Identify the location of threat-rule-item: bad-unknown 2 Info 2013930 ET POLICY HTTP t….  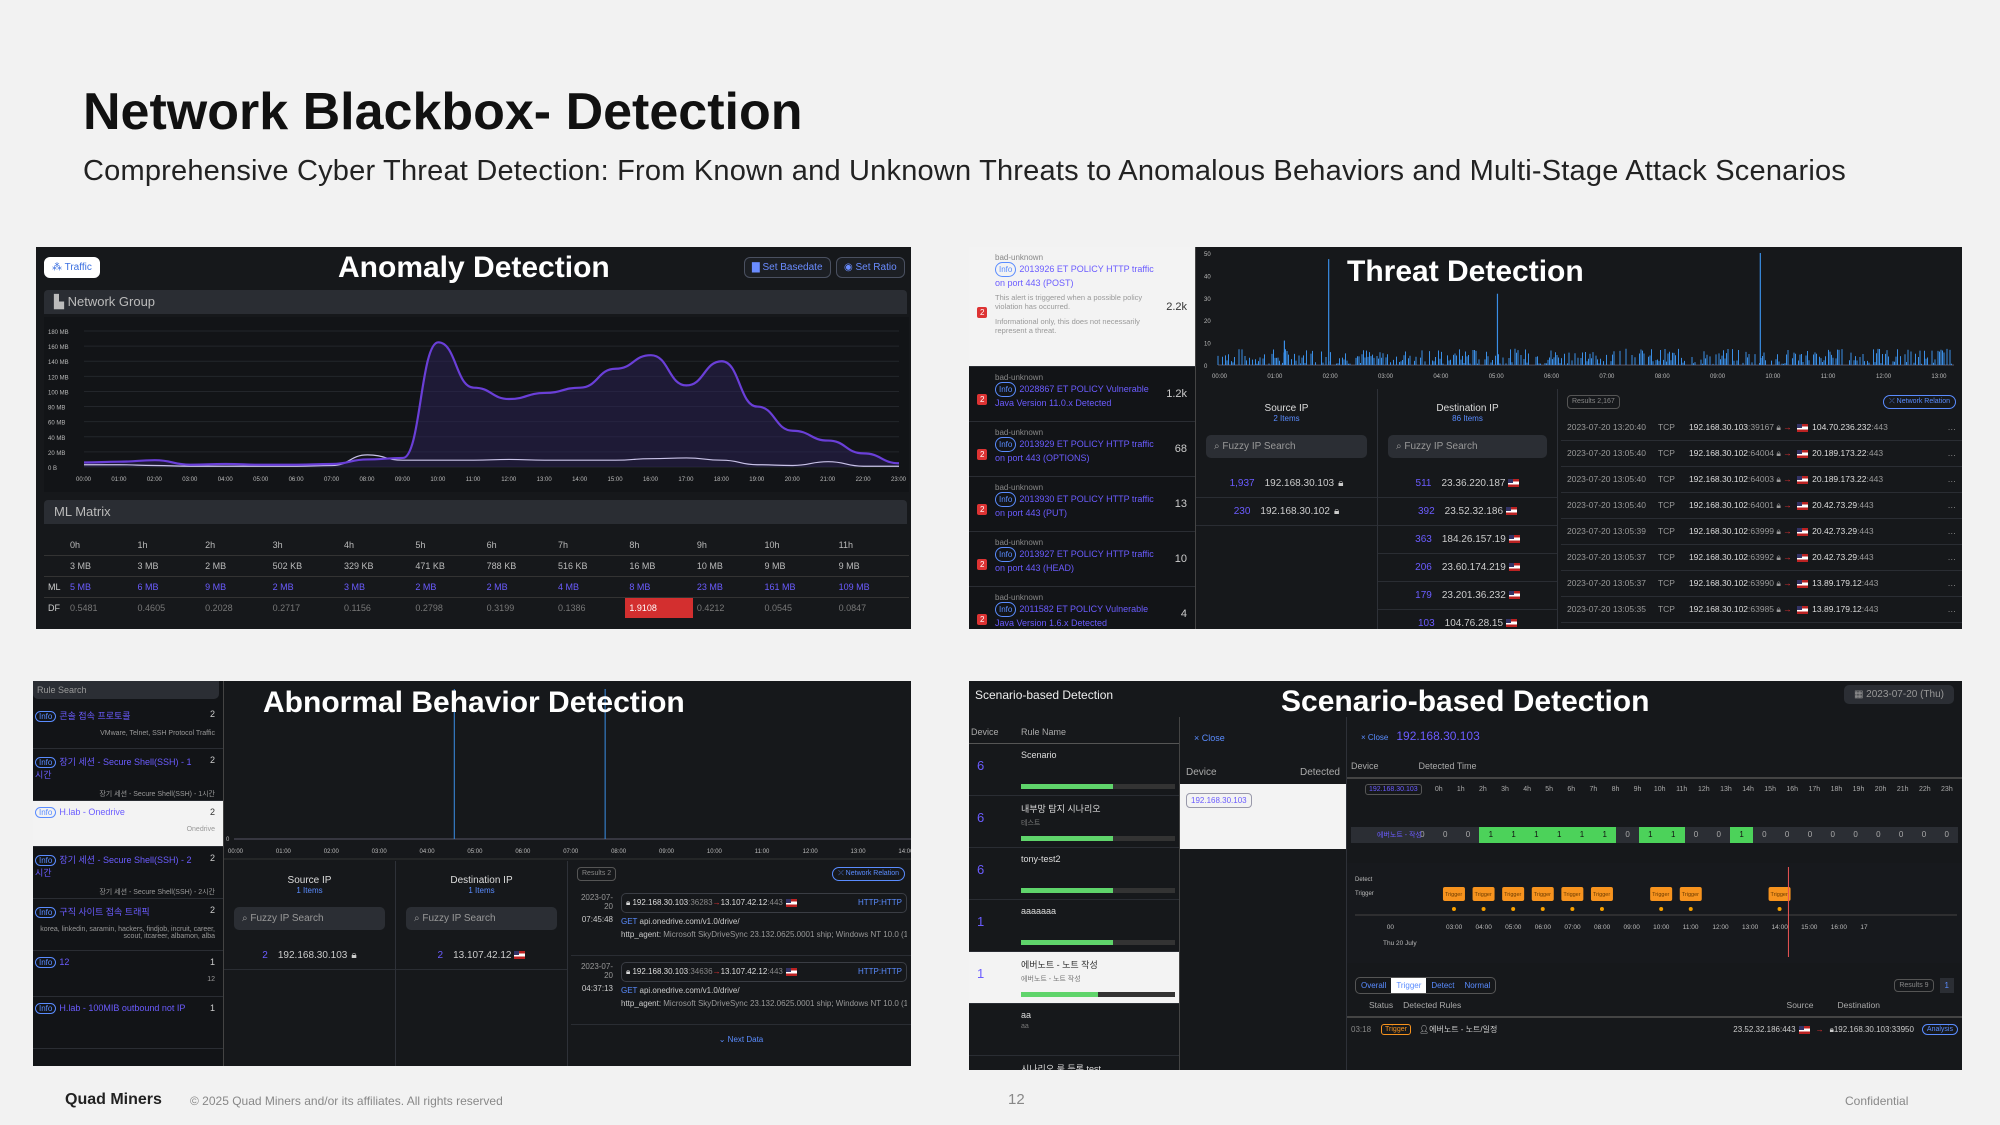
(1082, 504).